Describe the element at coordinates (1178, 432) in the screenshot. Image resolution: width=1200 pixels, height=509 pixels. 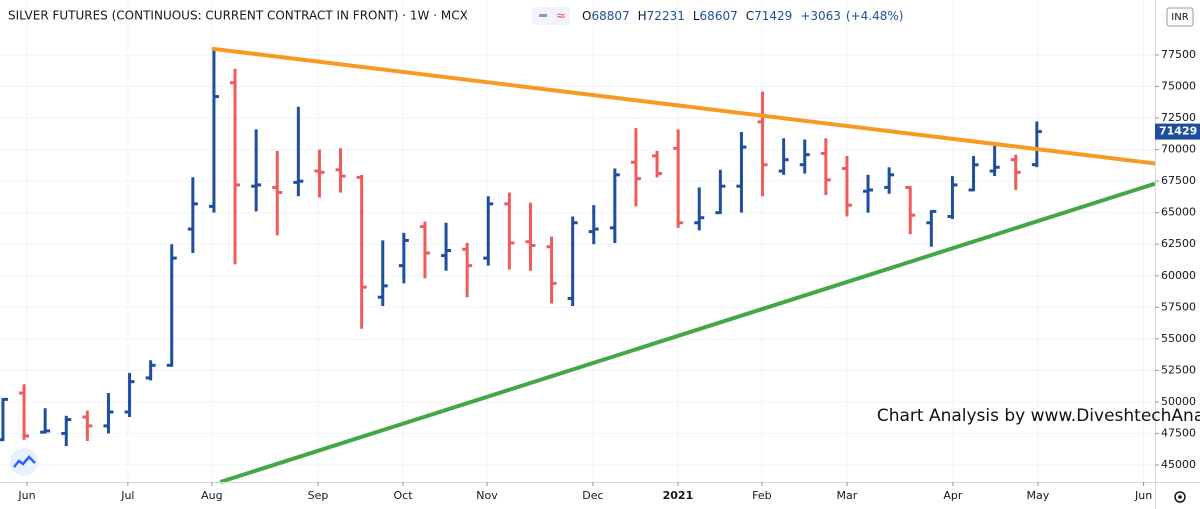
I see `y-tick-label: 47500` at that location.